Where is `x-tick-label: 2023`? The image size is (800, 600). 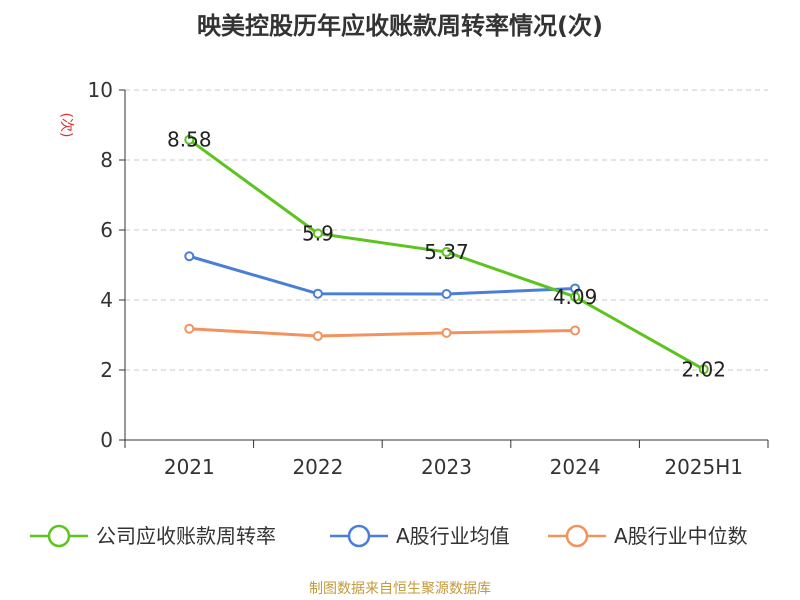
x-tick-label: 2023 is located at coordinates (446, 467).